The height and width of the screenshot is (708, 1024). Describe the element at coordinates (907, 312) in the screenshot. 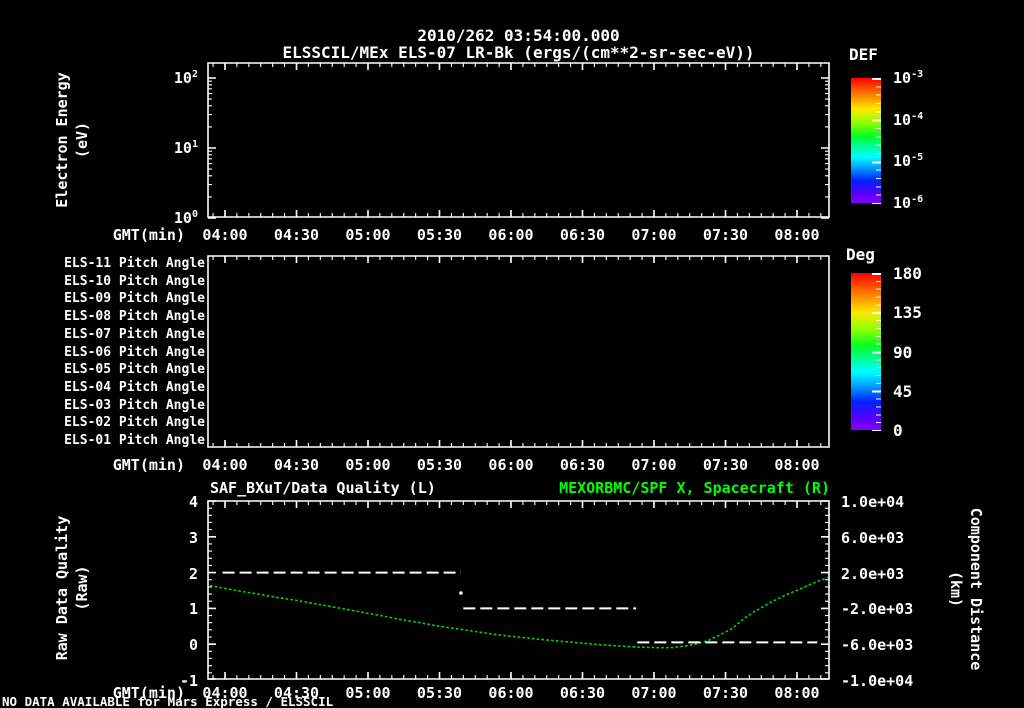

I see `deg-tick: 135` at that location.